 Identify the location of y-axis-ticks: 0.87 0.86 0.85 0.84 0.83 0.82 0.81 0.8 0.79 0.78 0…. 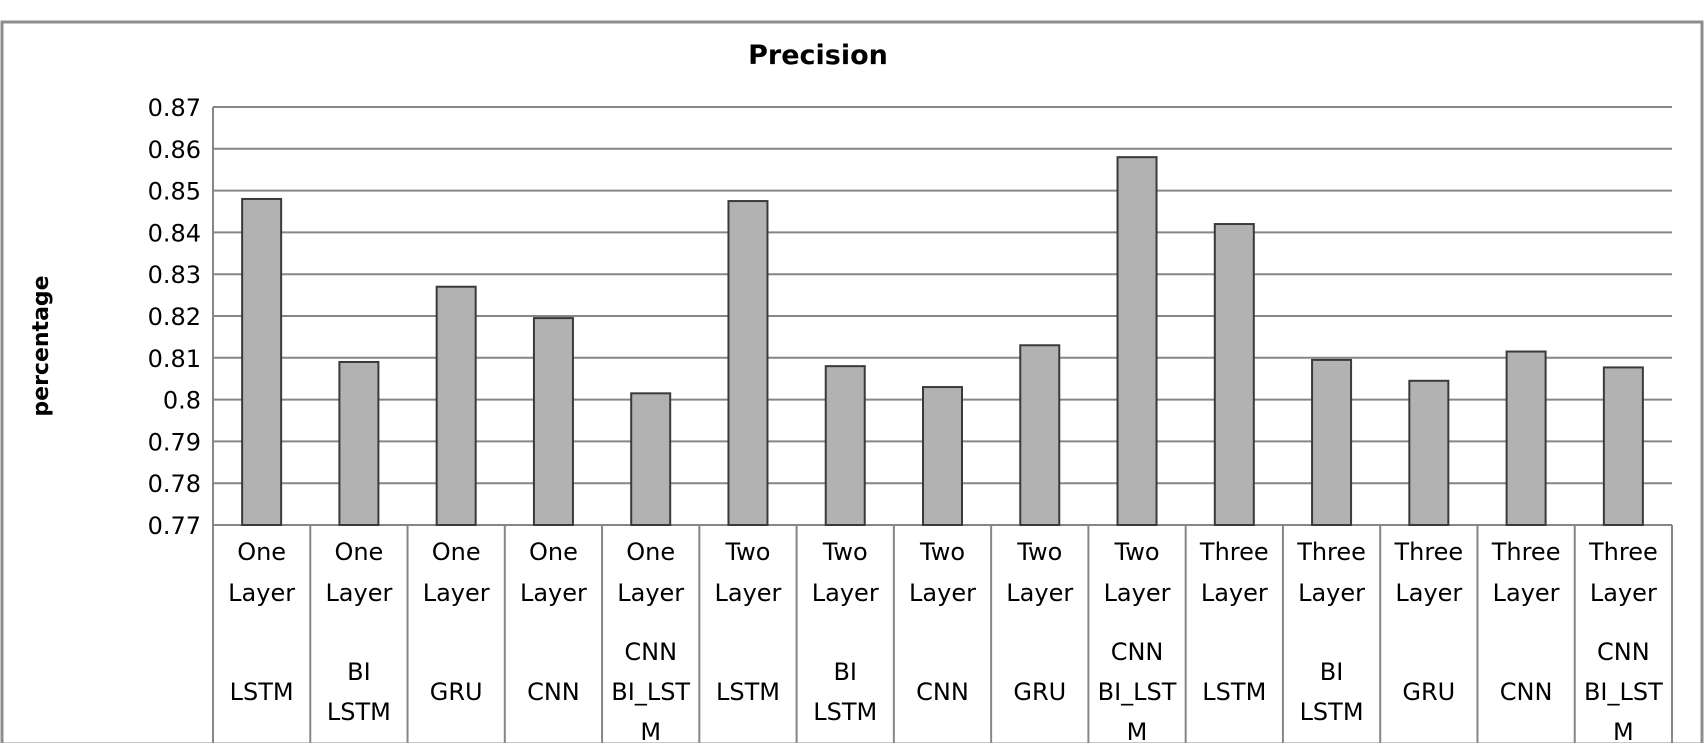
(174, 317).